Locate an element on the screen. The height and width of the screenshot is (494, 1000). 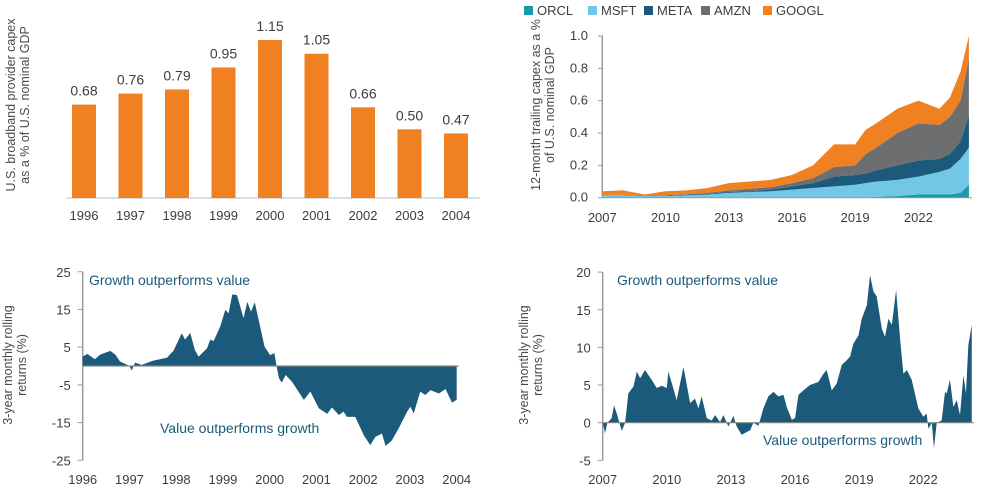
data-label: 0.79 is located at coordinates (176, 75).